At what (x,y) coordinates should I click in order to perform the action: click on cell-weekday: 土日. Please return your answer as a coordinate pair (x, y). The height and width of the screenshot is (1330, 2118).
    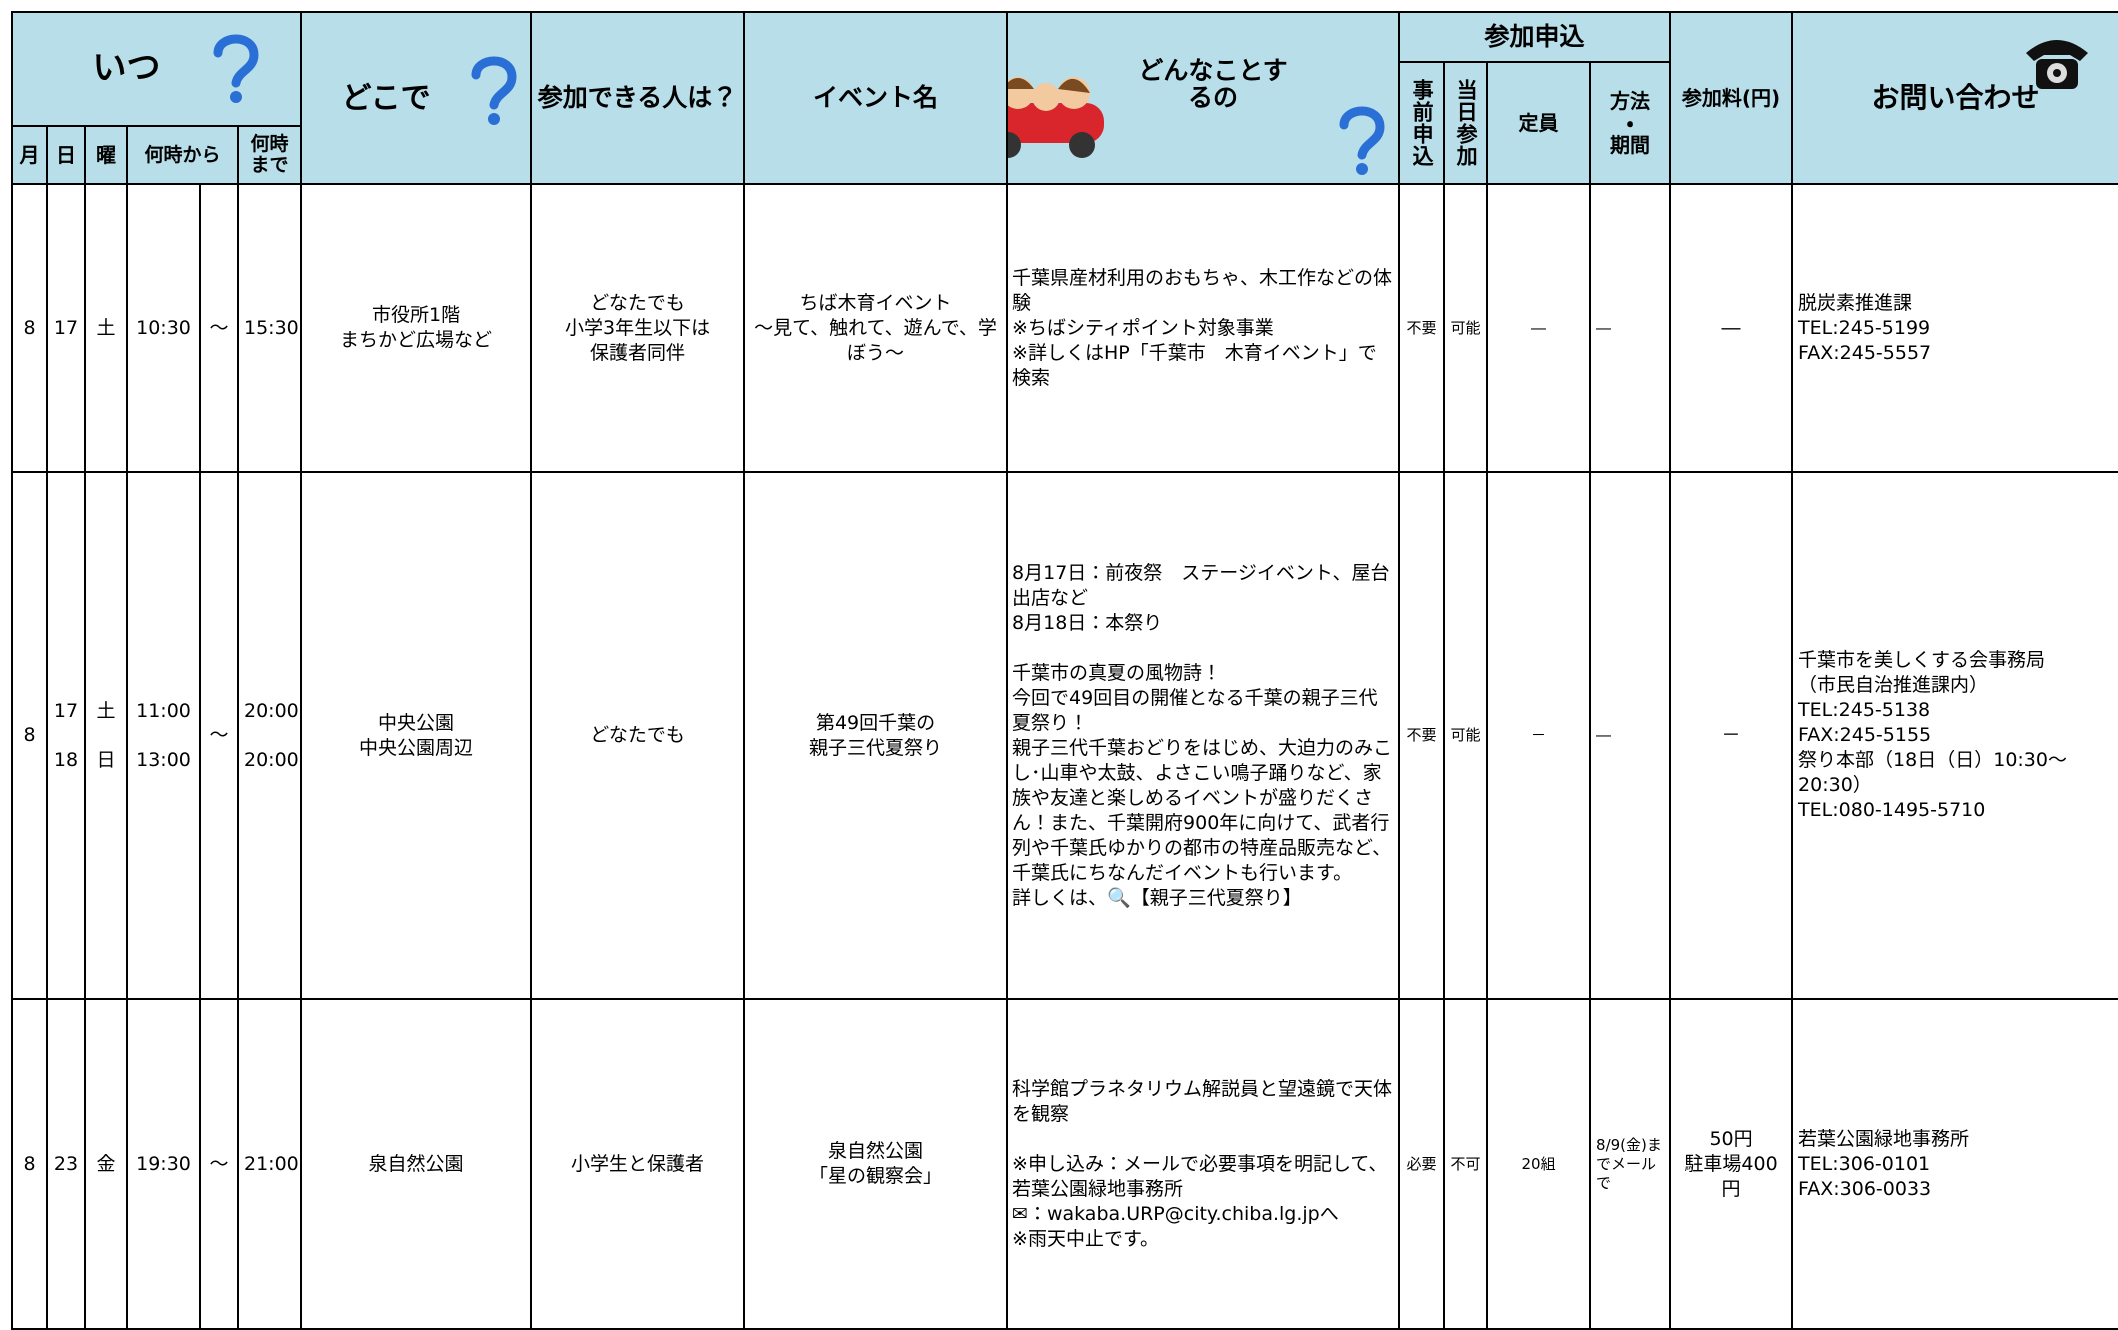
    Looking at the image, I should click on (106, 735).